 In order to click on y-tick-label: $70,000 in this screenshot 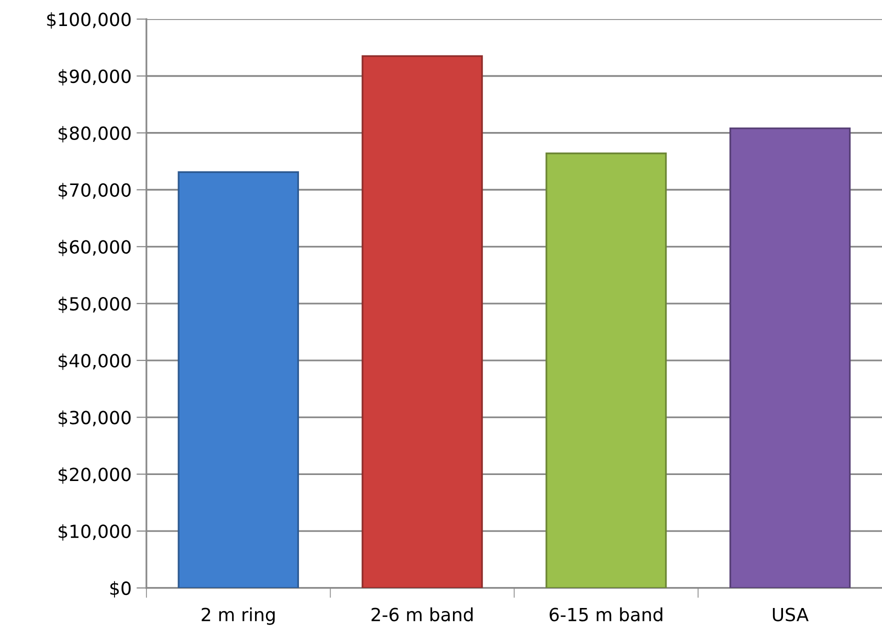, I will do `click(94, 191)`.